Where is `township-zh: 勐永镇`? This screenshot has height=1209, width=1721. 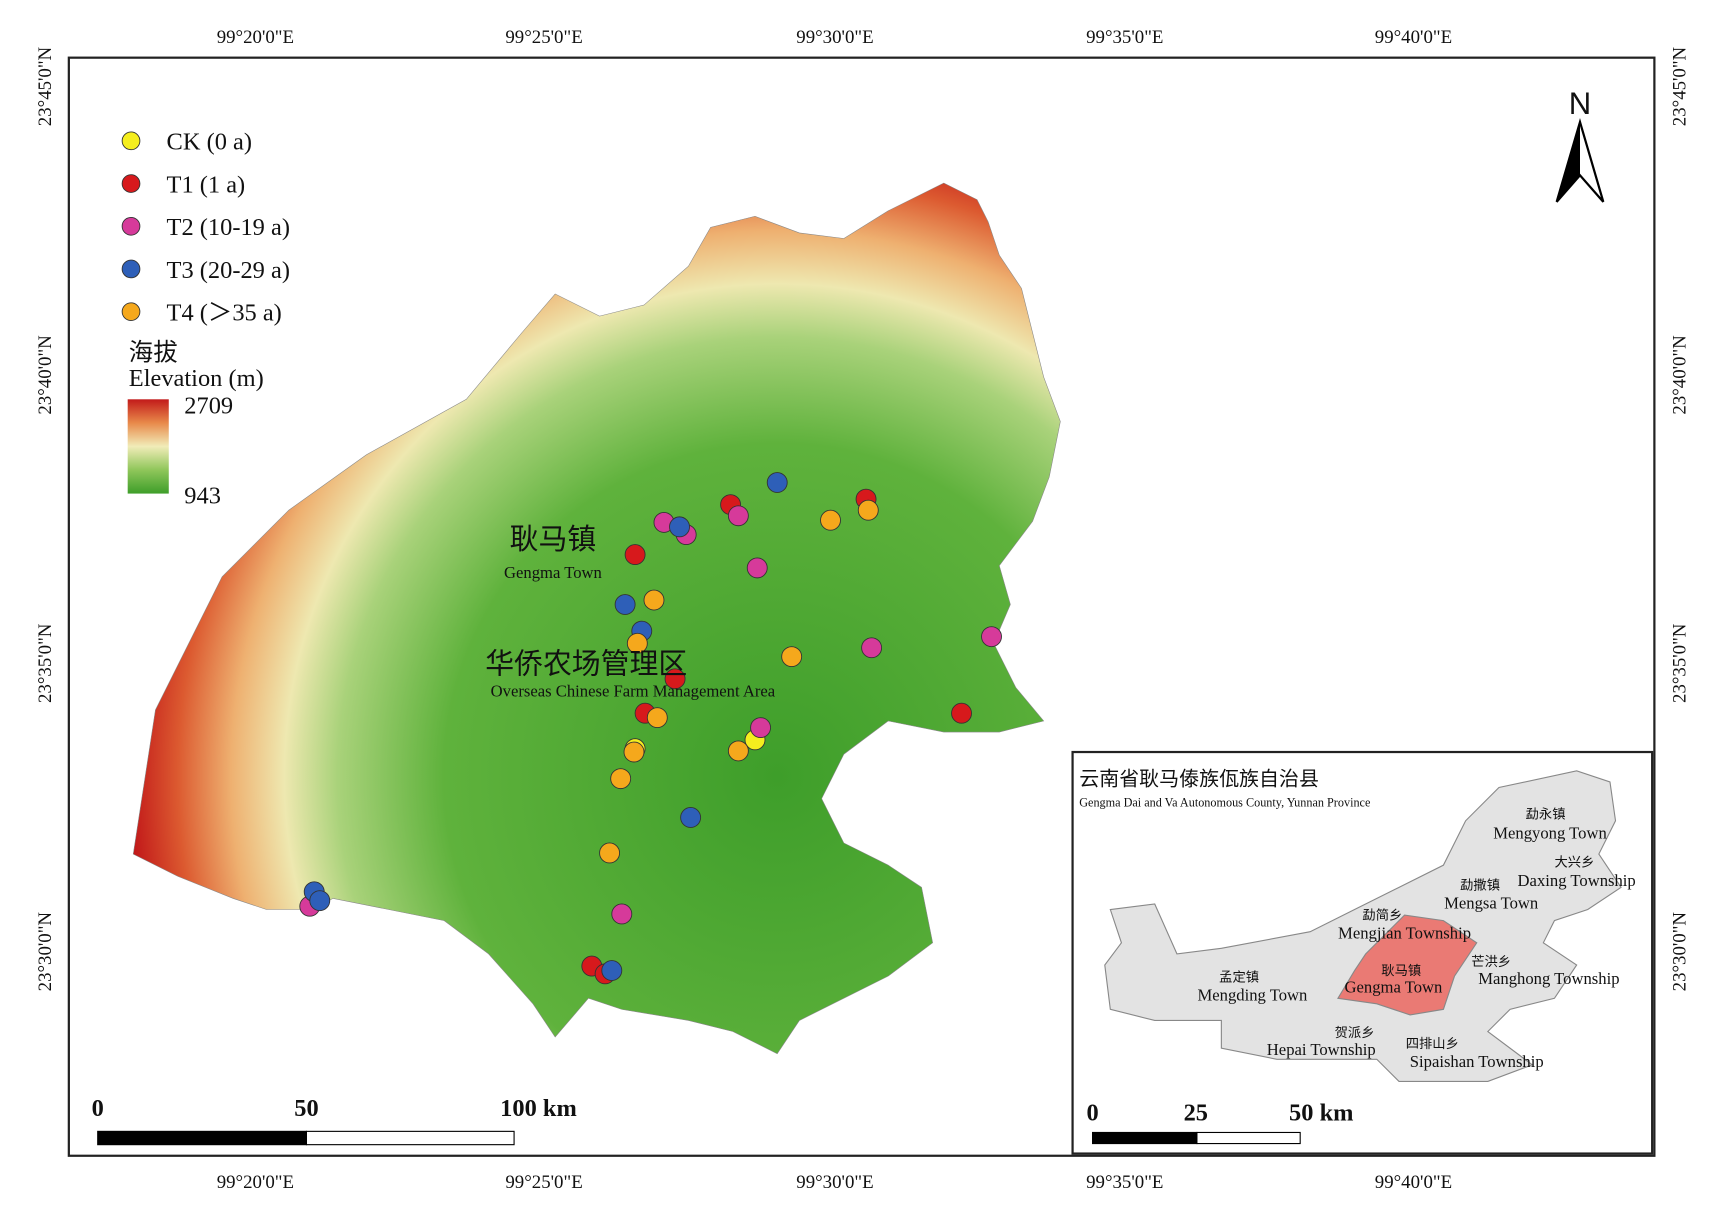
township-zh: 勐永镇 is located at coordinates (1546, 814).